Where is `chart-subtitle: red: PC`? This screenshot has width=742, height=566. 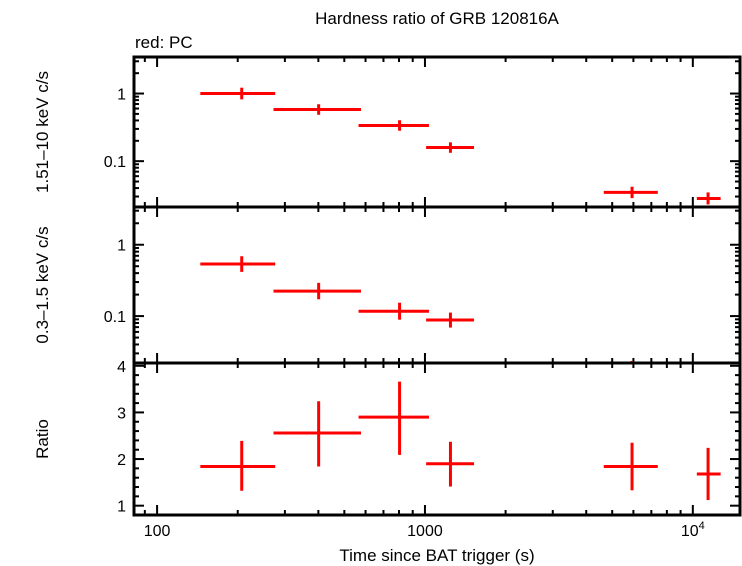 chart-subtitle: red: PC is located at coordinates (164, 42).